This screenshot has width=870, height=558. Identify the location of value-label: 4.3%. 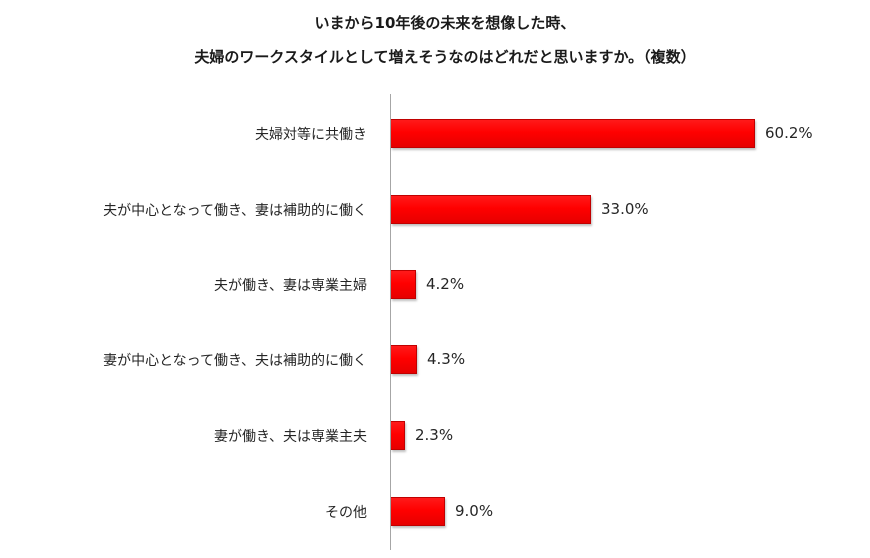
(446, 359).